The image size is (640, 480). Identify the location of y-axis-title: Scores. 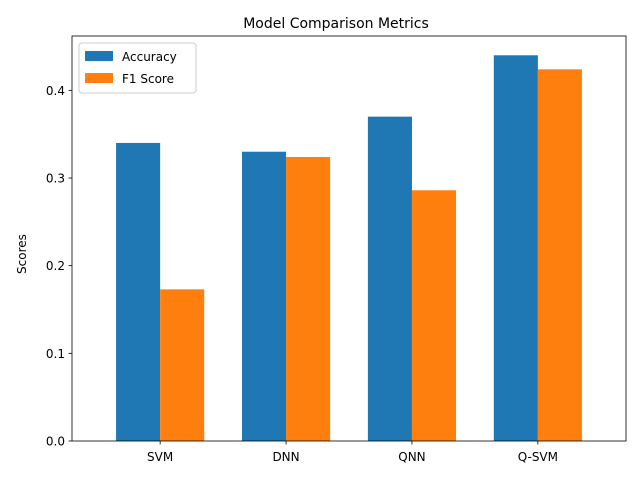
(22, 254).